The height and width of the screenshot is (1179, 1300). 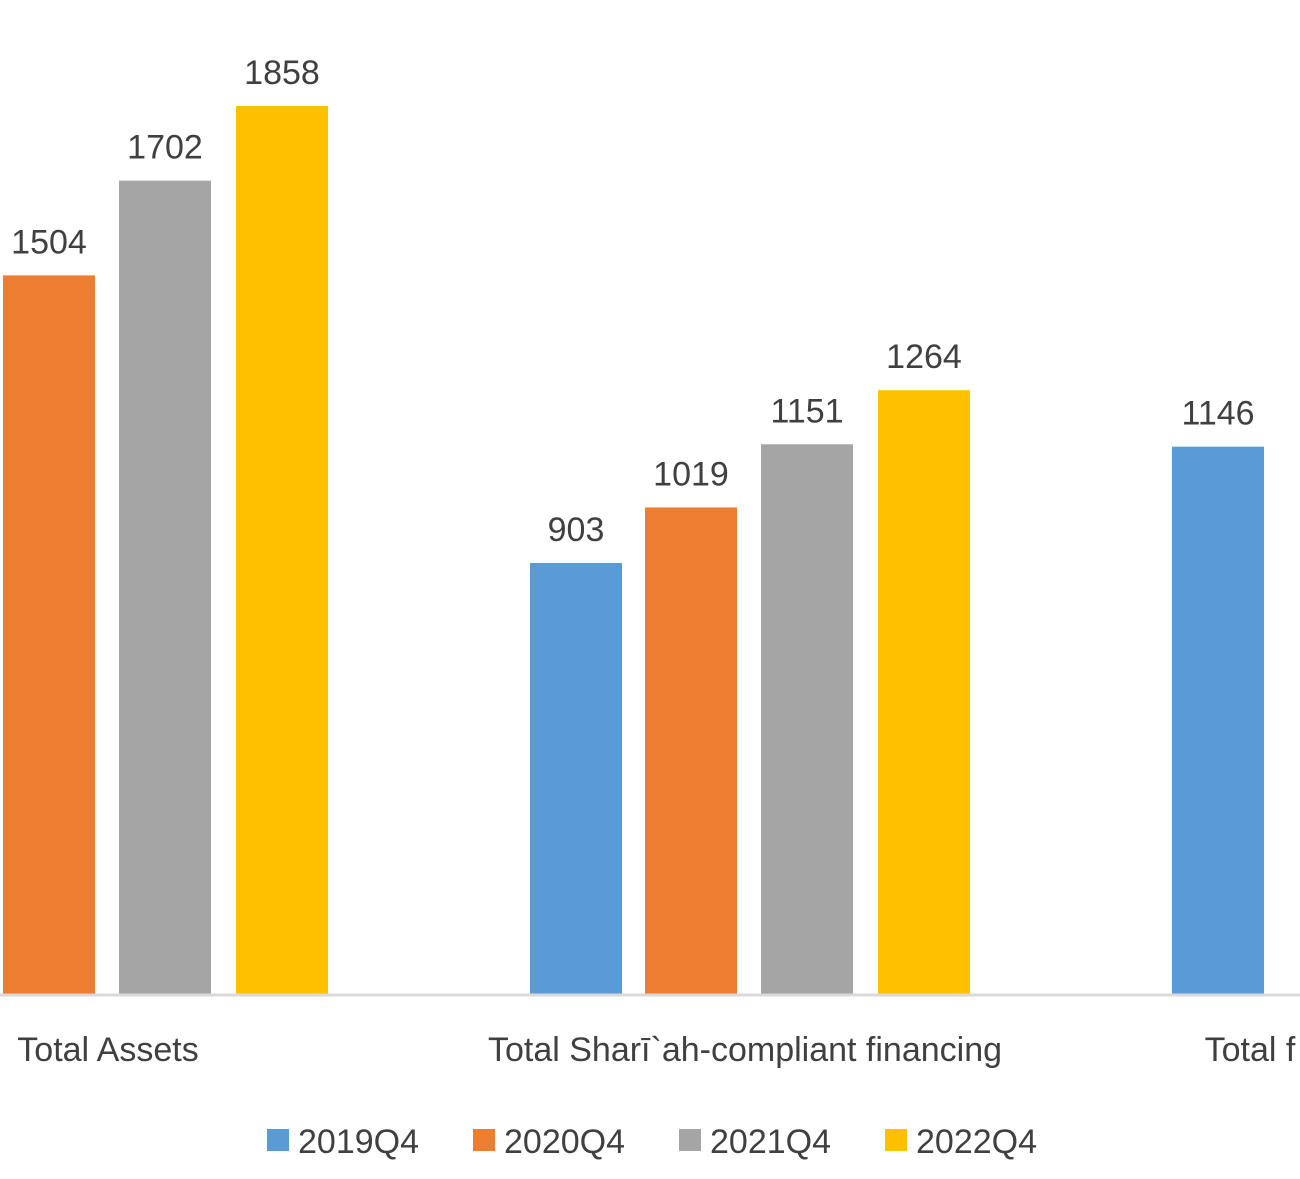 What do you see at coordinates (358, 1142) in the screenshot?
I see `legend-label-2019q4: 2019Q4` at bounding box center [358, 1142].